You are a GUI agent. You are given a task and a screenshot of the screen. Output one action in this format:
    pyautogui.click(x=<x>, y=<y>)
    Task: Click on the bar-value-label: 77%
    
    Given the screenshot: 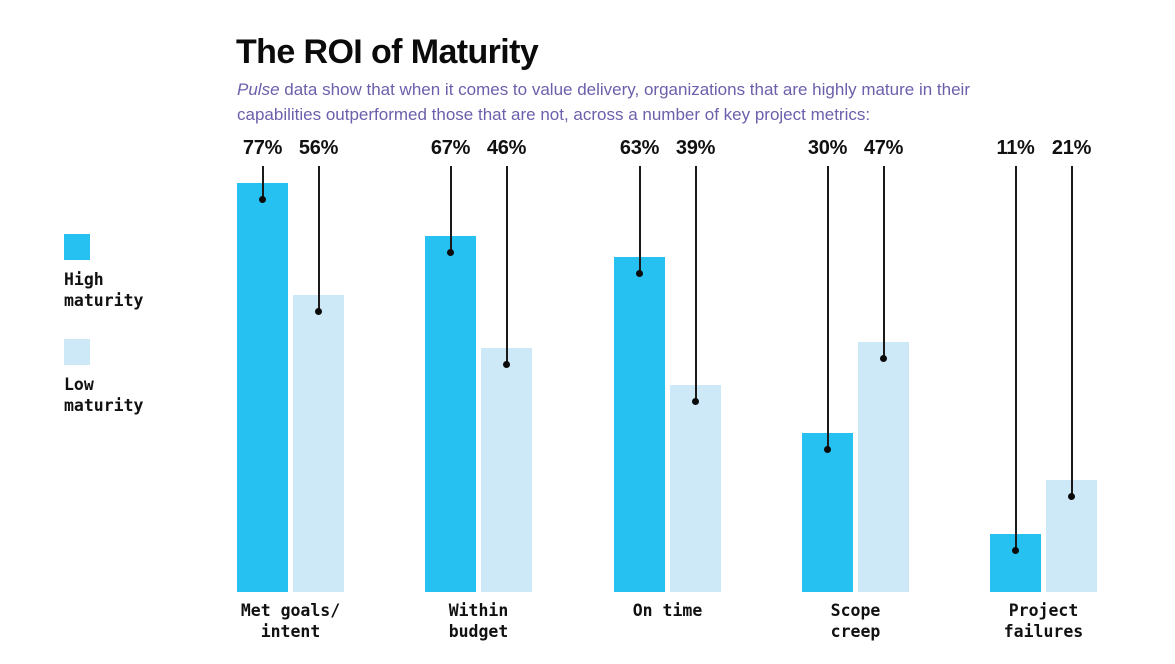 What is the action you would take?
    pyautogui.click(x=262, y=148)
    